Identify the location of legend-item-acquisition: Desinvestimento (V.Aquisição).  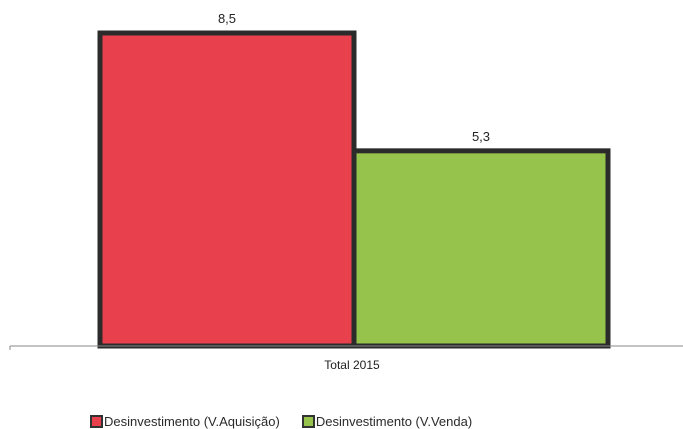
(185, 421).